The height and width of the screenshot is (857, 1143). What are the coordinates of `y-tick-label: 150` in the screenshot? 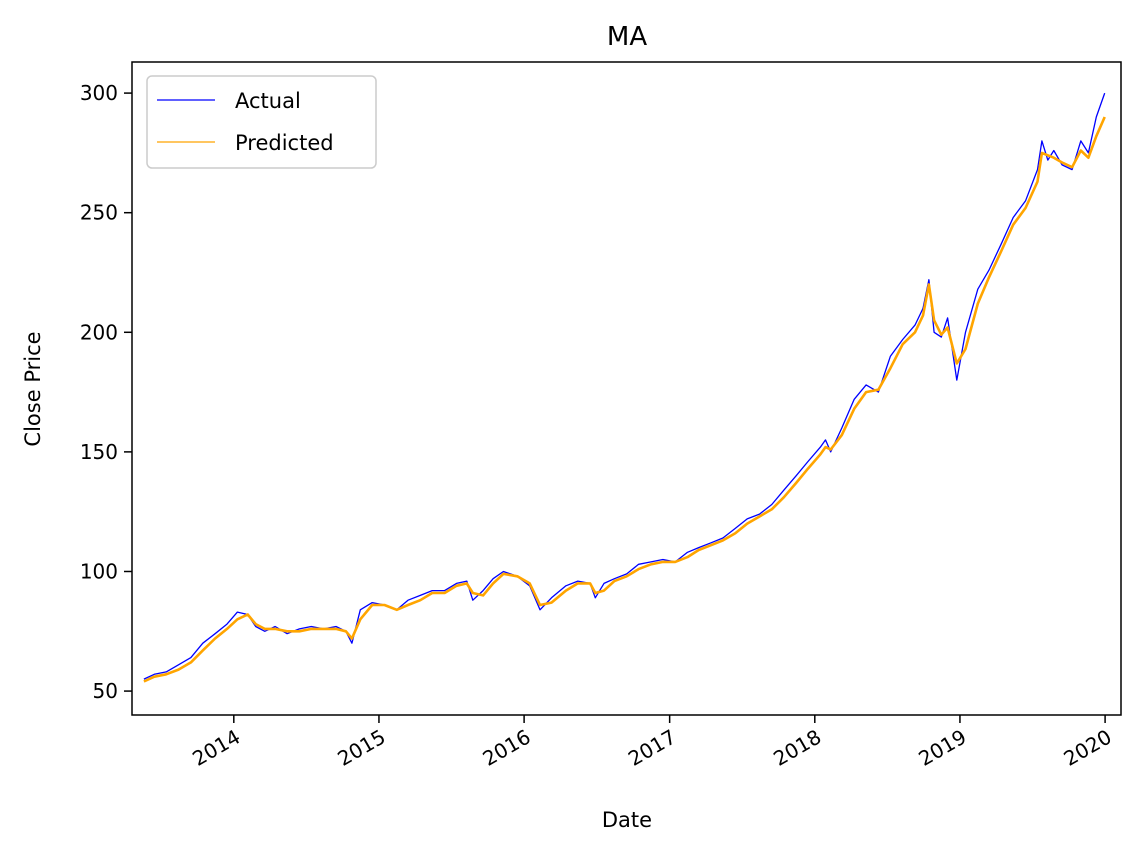 It's located at (99, 452).